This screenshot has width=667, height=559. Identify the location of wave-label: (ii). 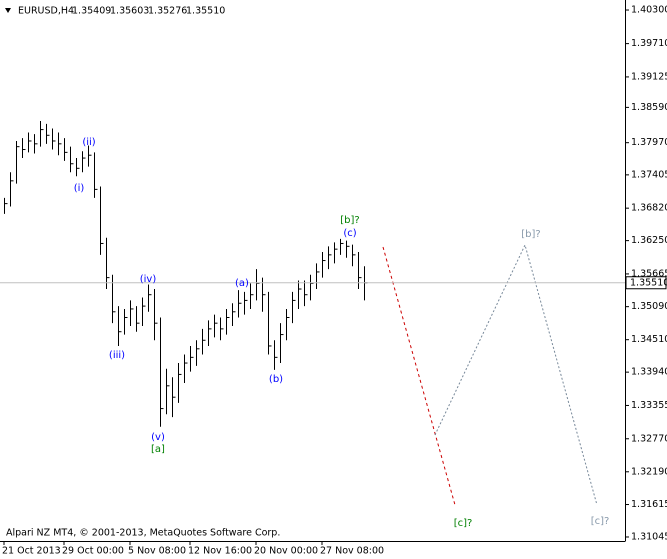
(88, 142).